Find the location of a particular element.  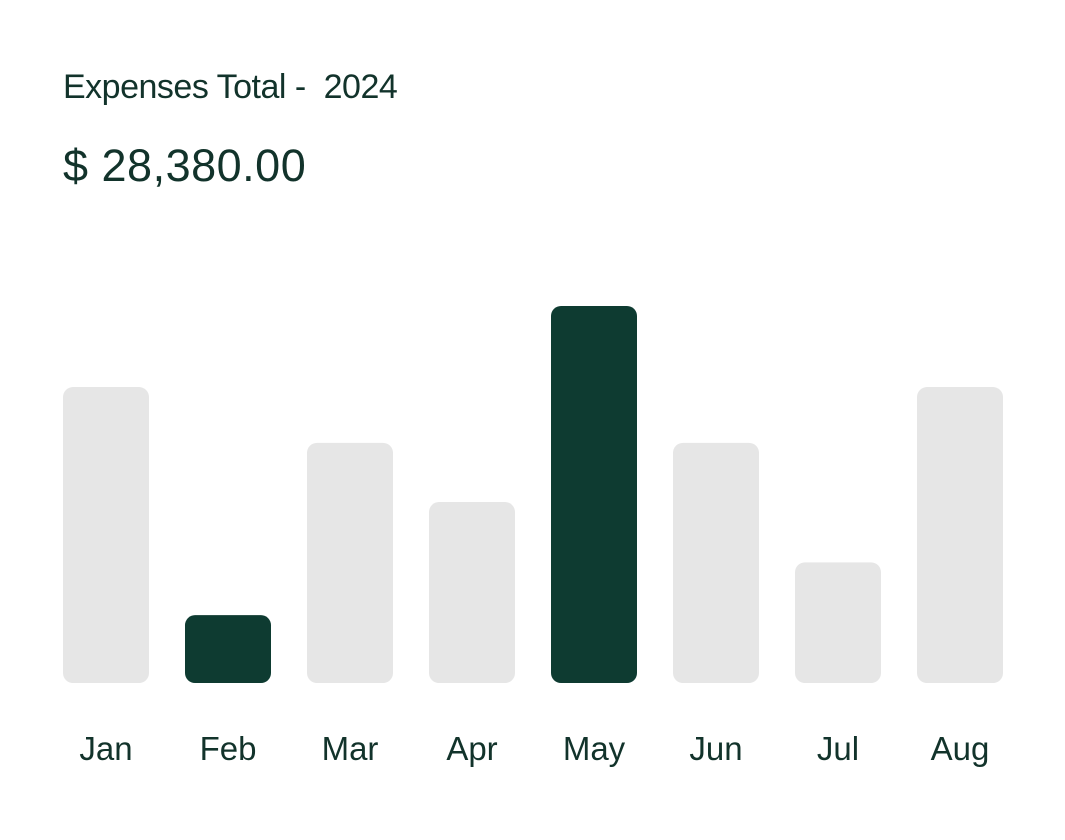

x-tick-label: Feb is located at coordinates (228, 748).